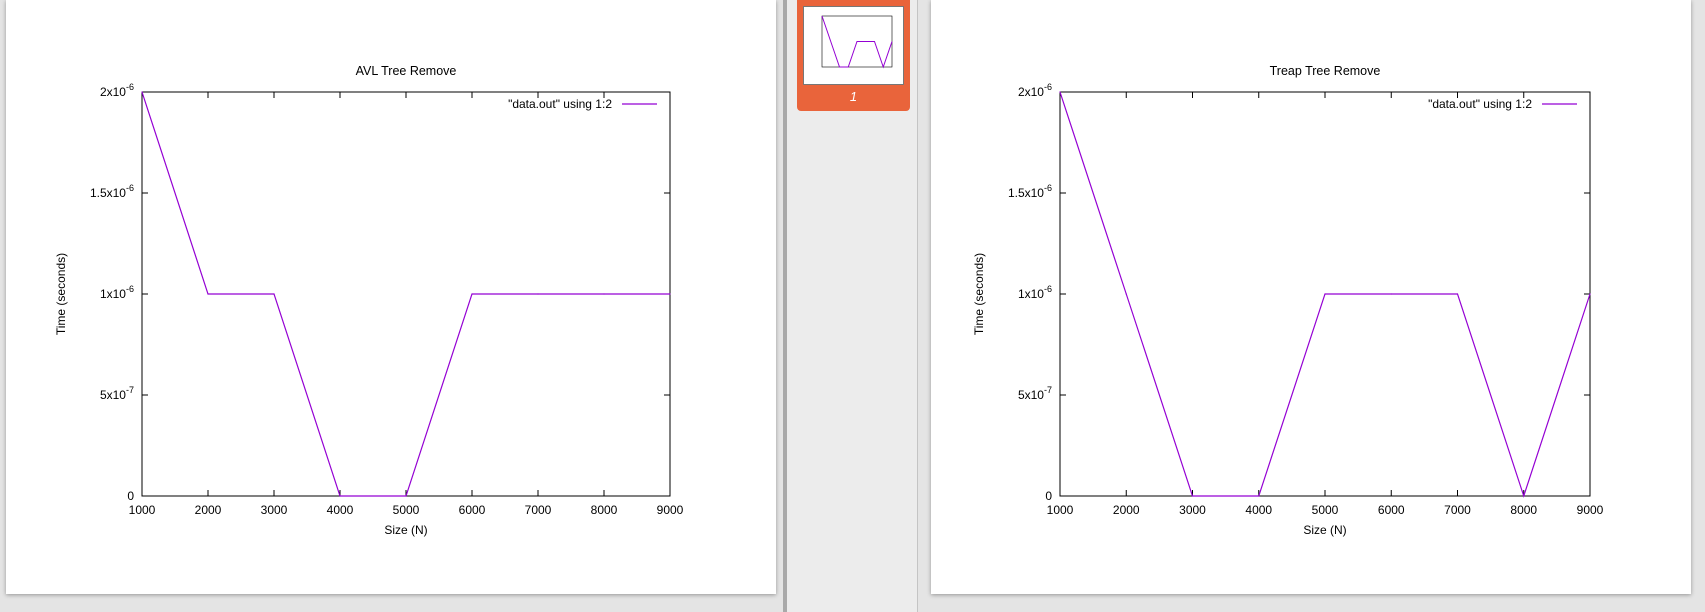  I want to click on thumbnail-page-number: 1, so click(853, 96).